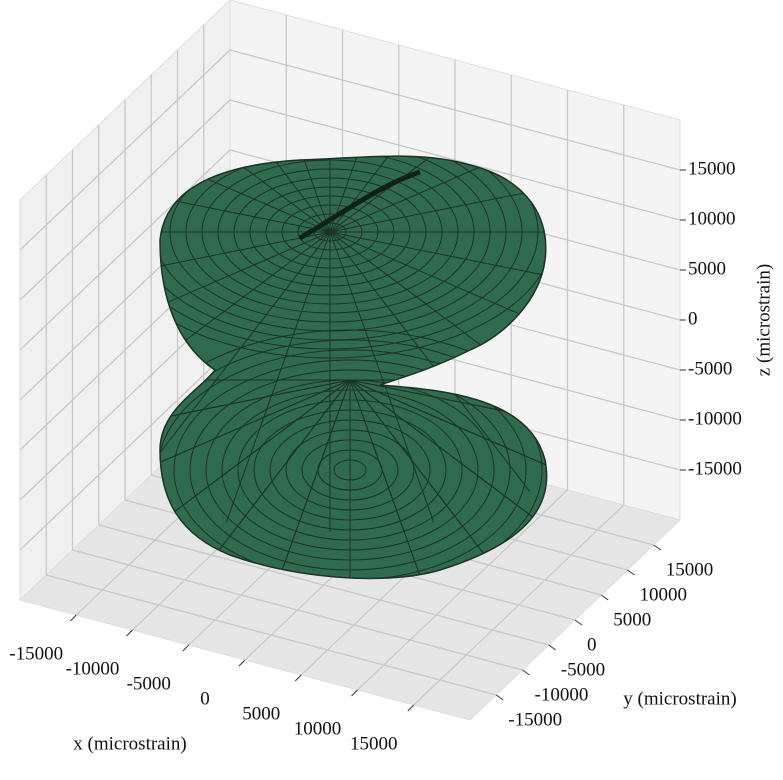  I want to click on x-tick-label: 0, so click(205, 698).